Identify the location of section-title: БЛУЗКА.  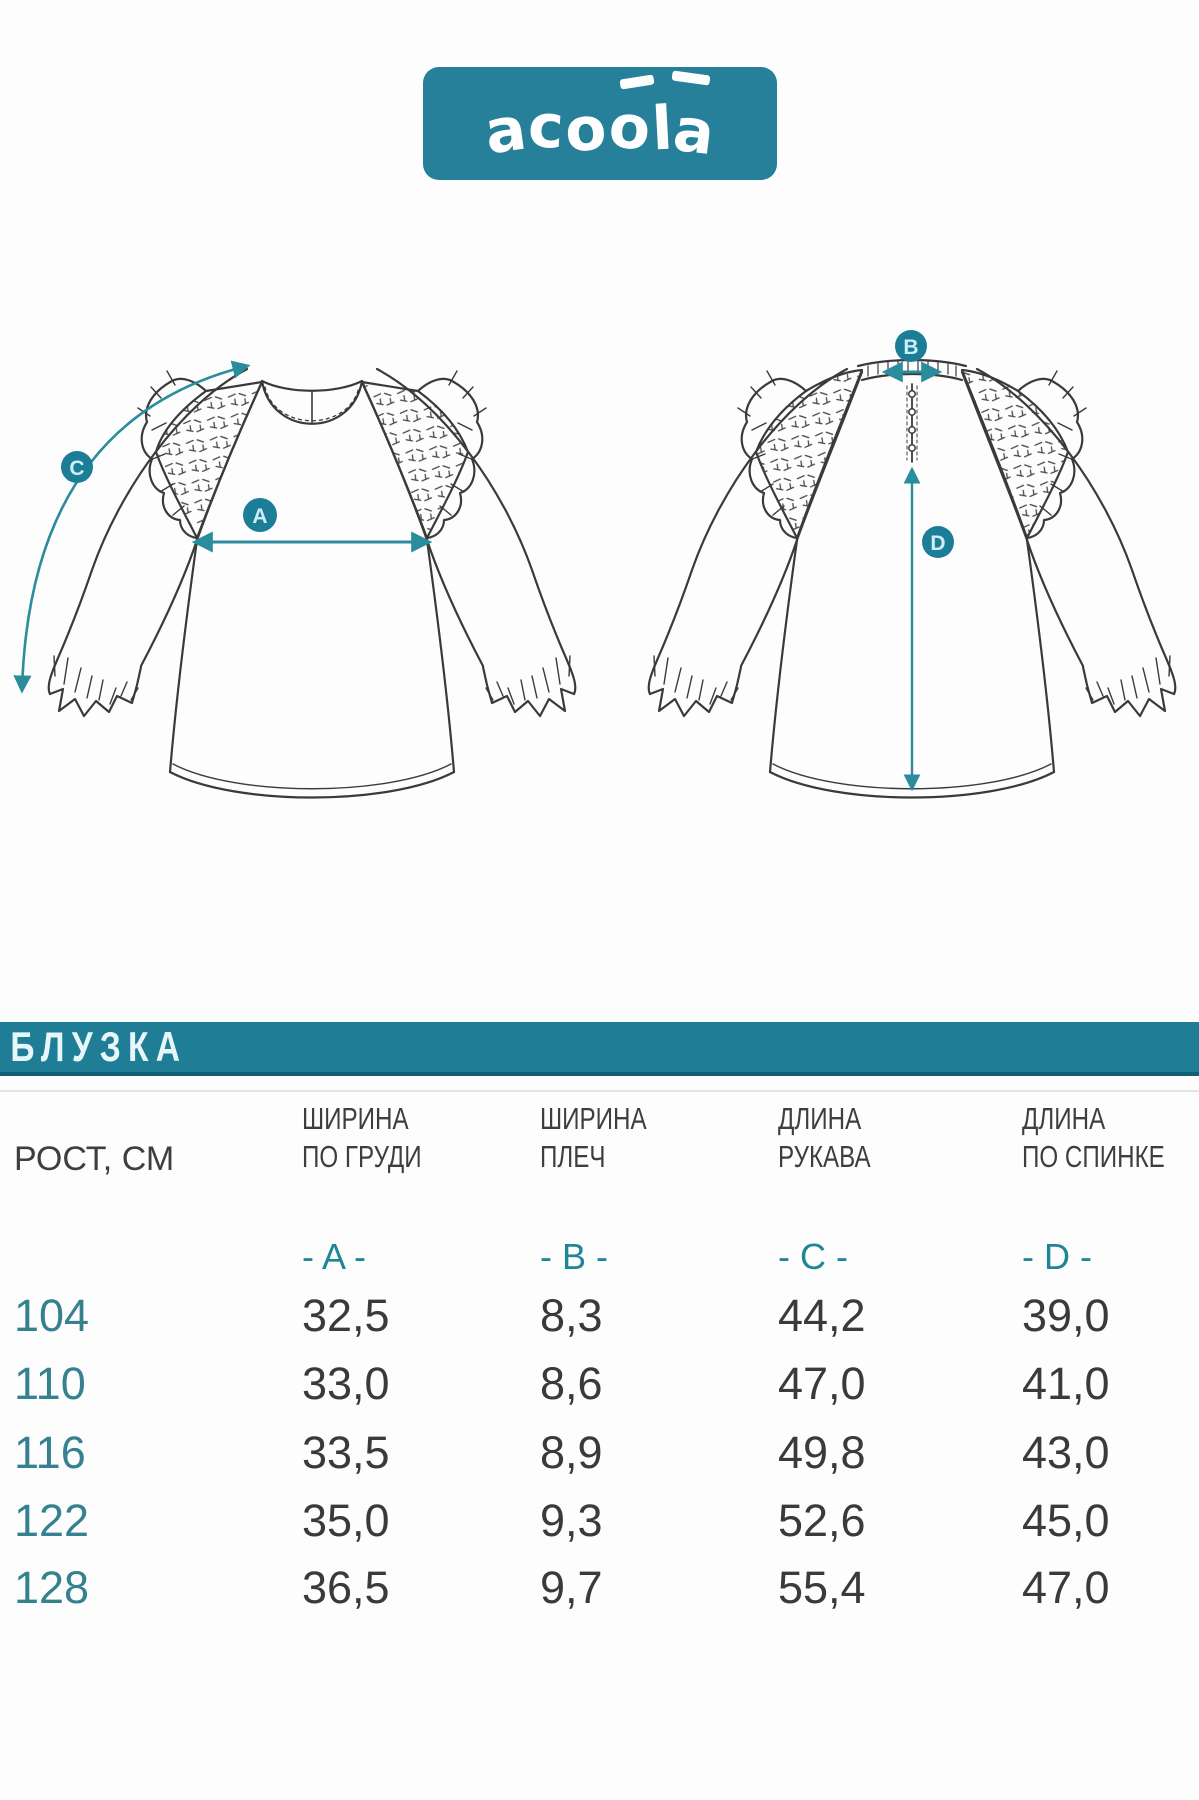
(99, 1046).